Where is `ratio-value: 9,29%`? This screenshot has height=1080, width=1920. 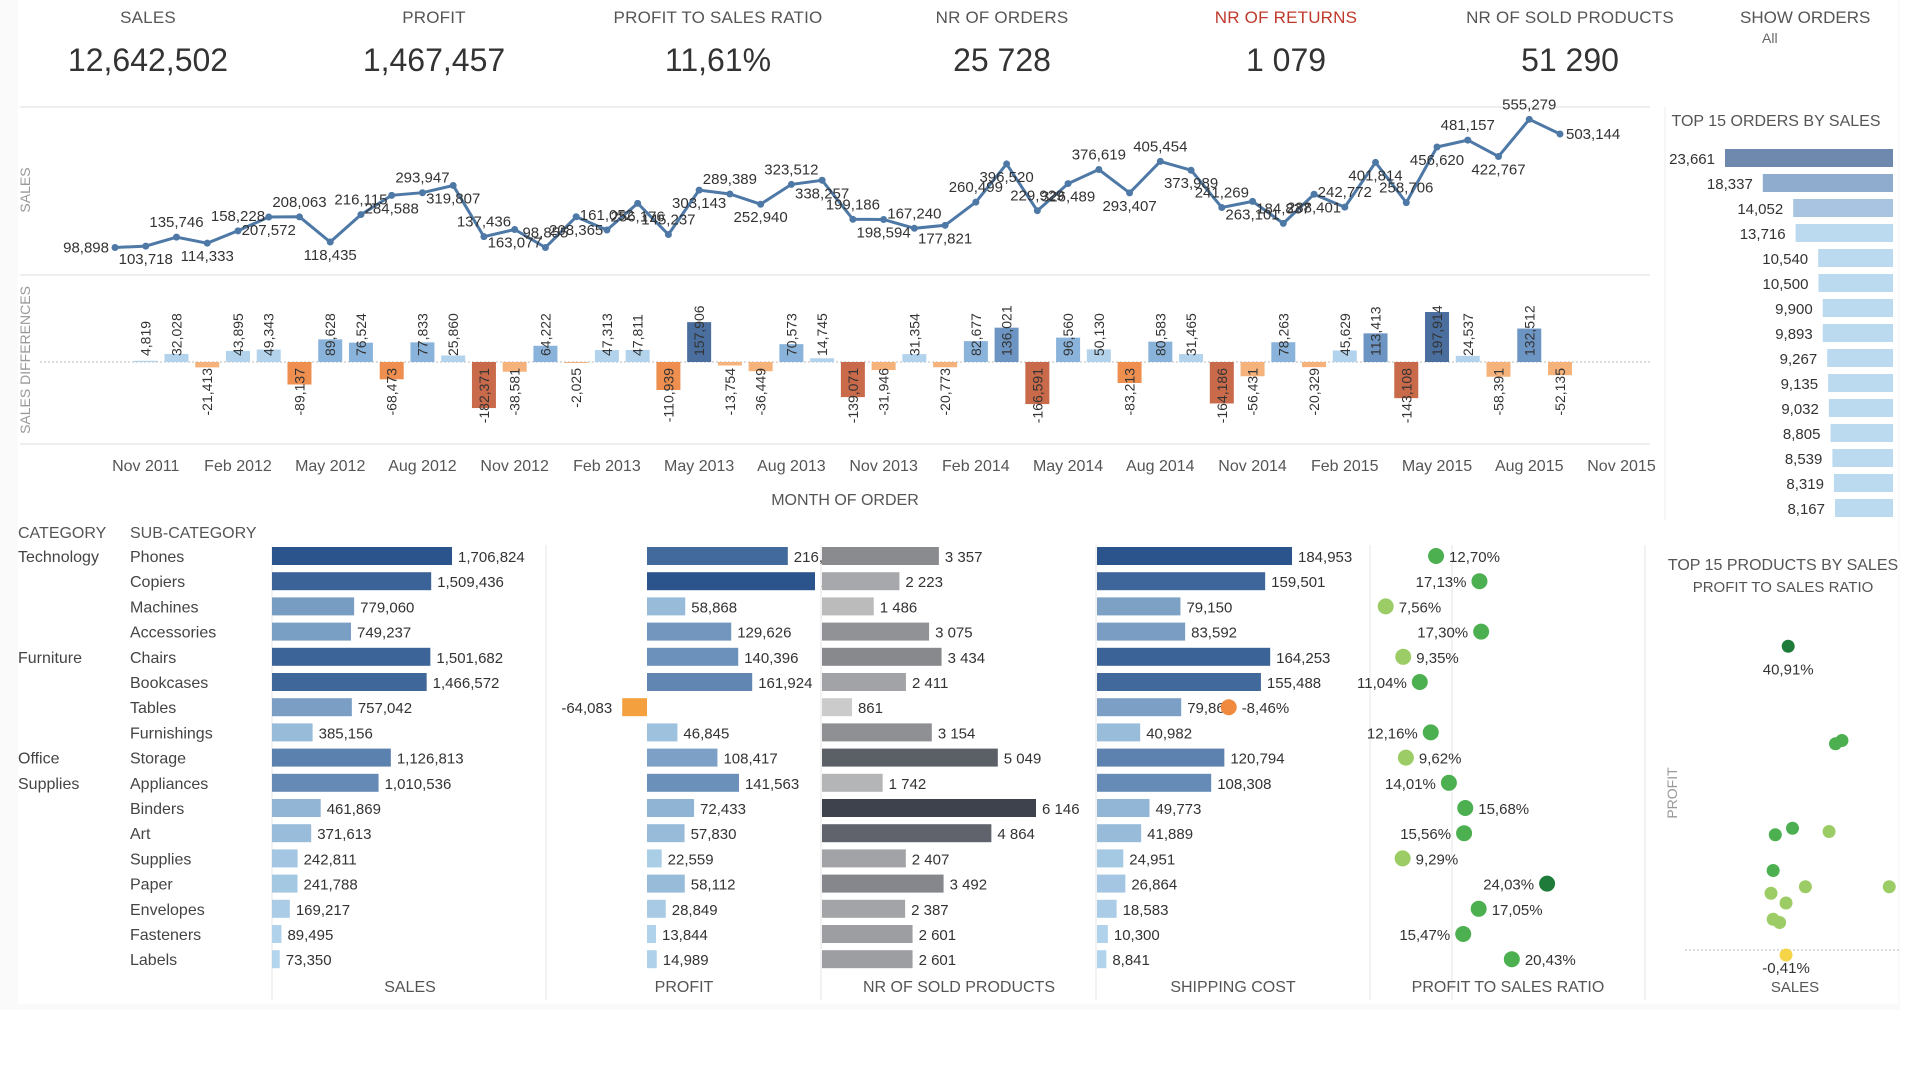
ratio-value: 9,29% is located at coordinates (1437, 859).